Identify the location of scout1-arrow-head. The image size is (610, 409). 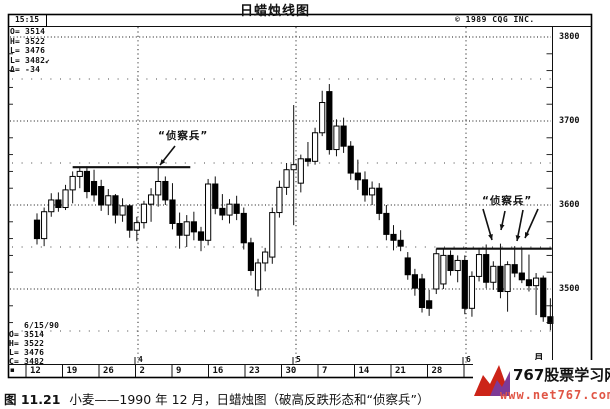
(163, 162).